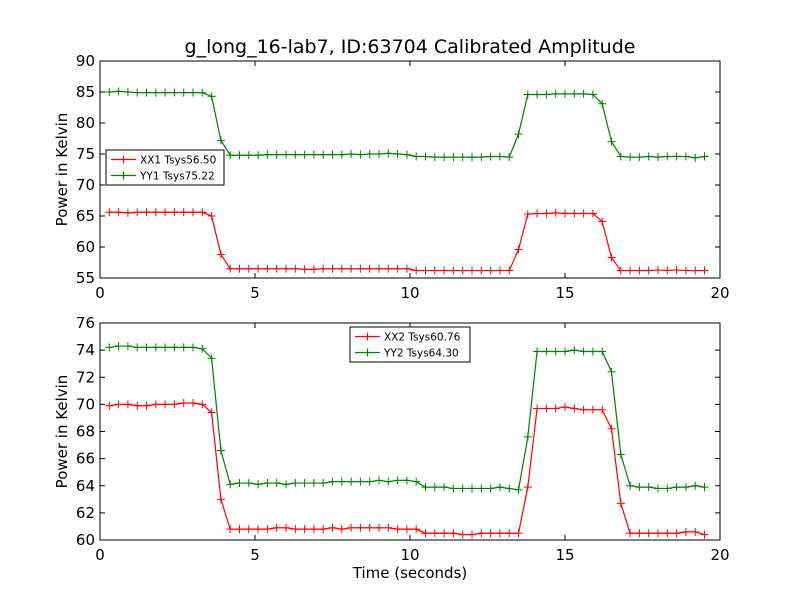  I want to click on y-tick-label: 70, so click(85, 404).